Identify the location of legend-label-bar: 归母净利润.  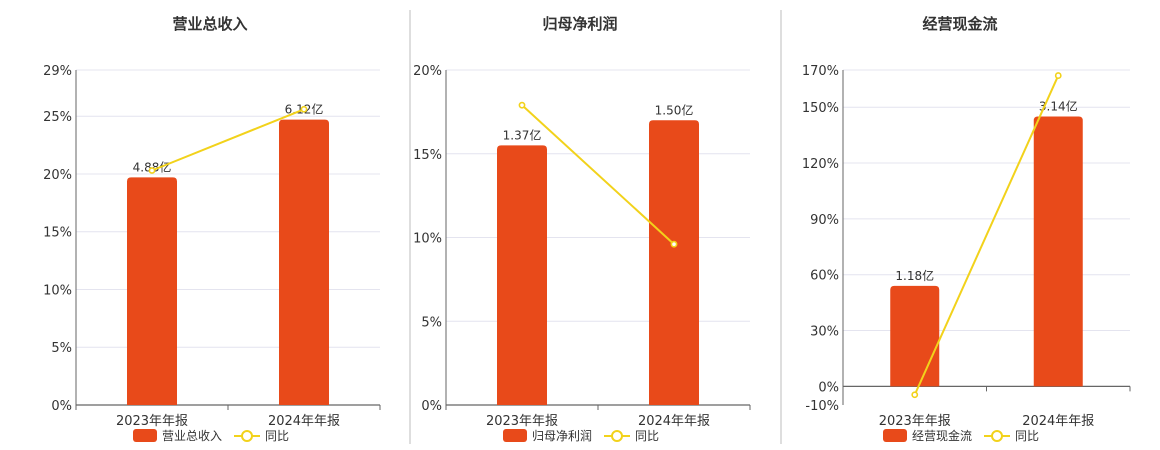
(562, 436).